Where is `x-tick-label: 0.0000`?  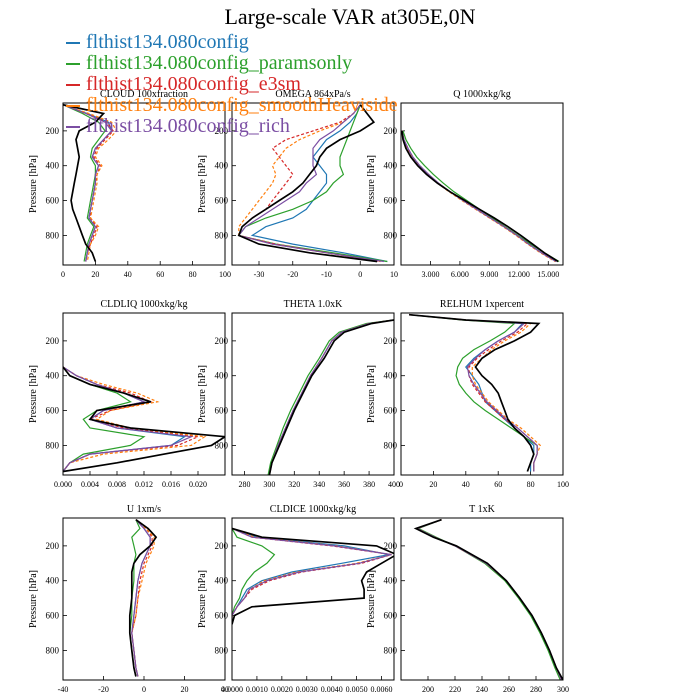 x-tick-label: 0.0000 is located at coordinates (232, 689).